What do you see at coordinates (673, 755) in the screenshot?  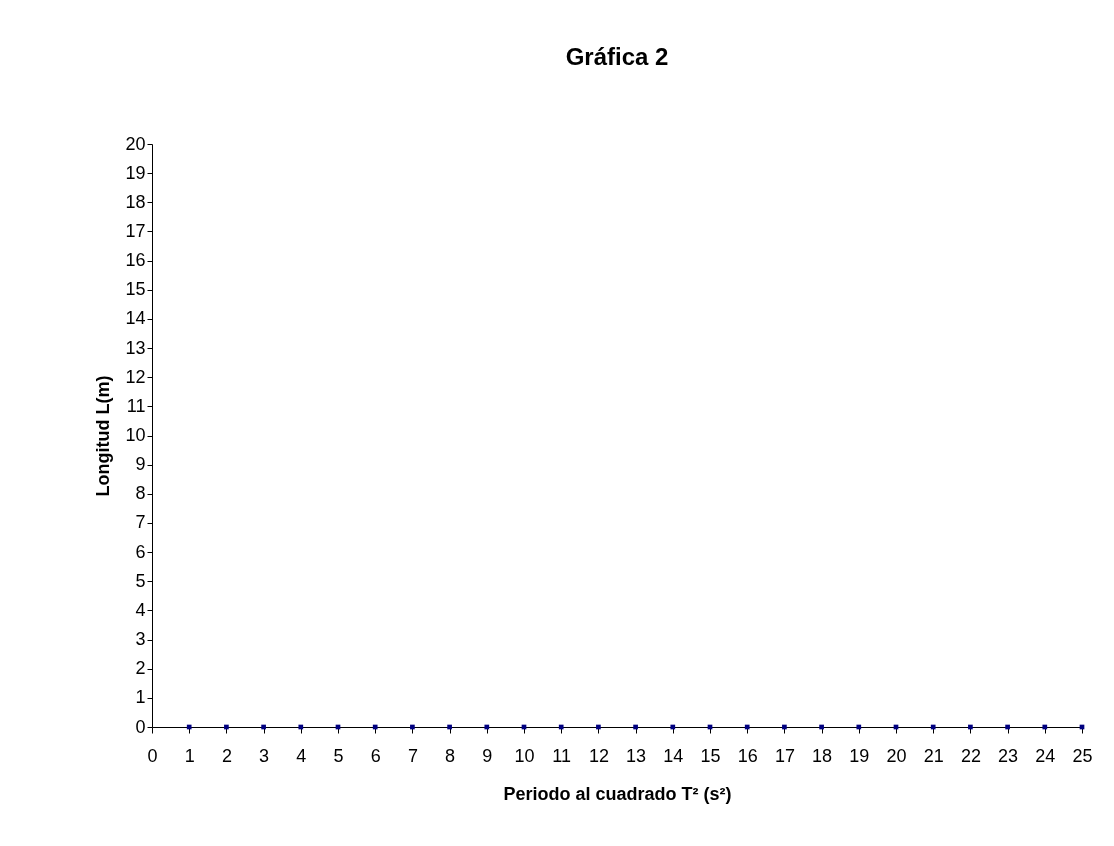 I see `x-tick-label: 14` at bounding box center [673, 755].